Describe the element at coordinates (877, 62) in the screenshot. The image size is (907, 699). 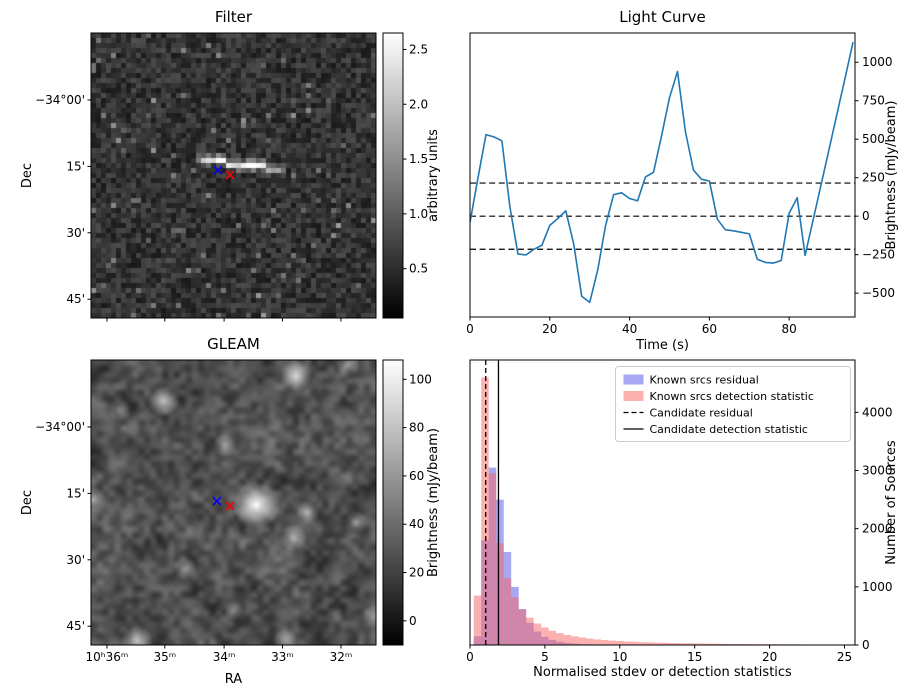
I see `light-curve-y-tick-label: 1000` at that location.